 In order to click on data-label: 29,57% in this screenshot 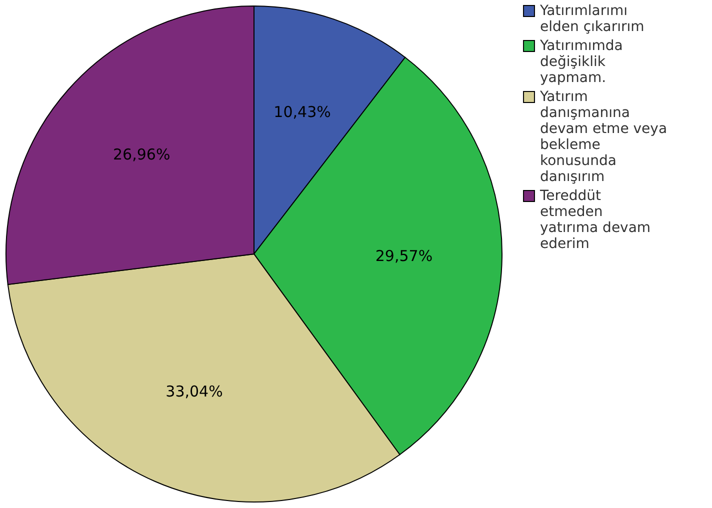, I will do `click(404, 256)`.